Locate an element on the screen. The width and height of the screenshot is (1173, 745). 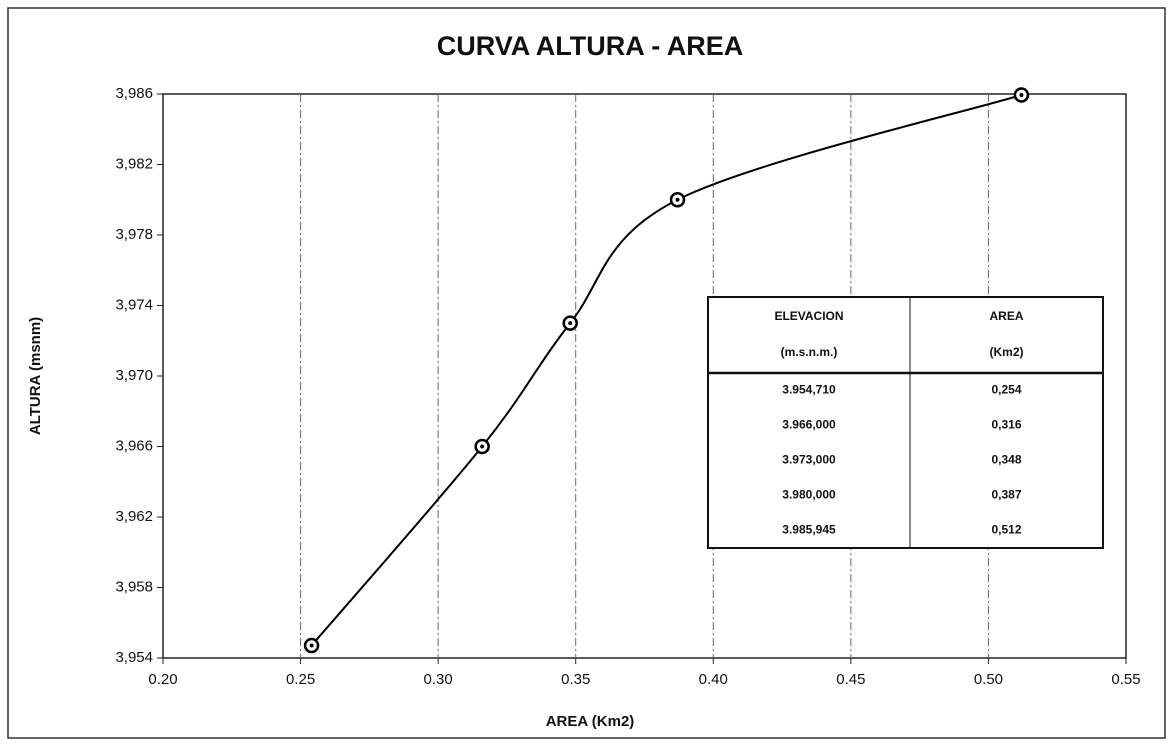
x-tick-label: 0.20 is located at coordinates (162, 679).